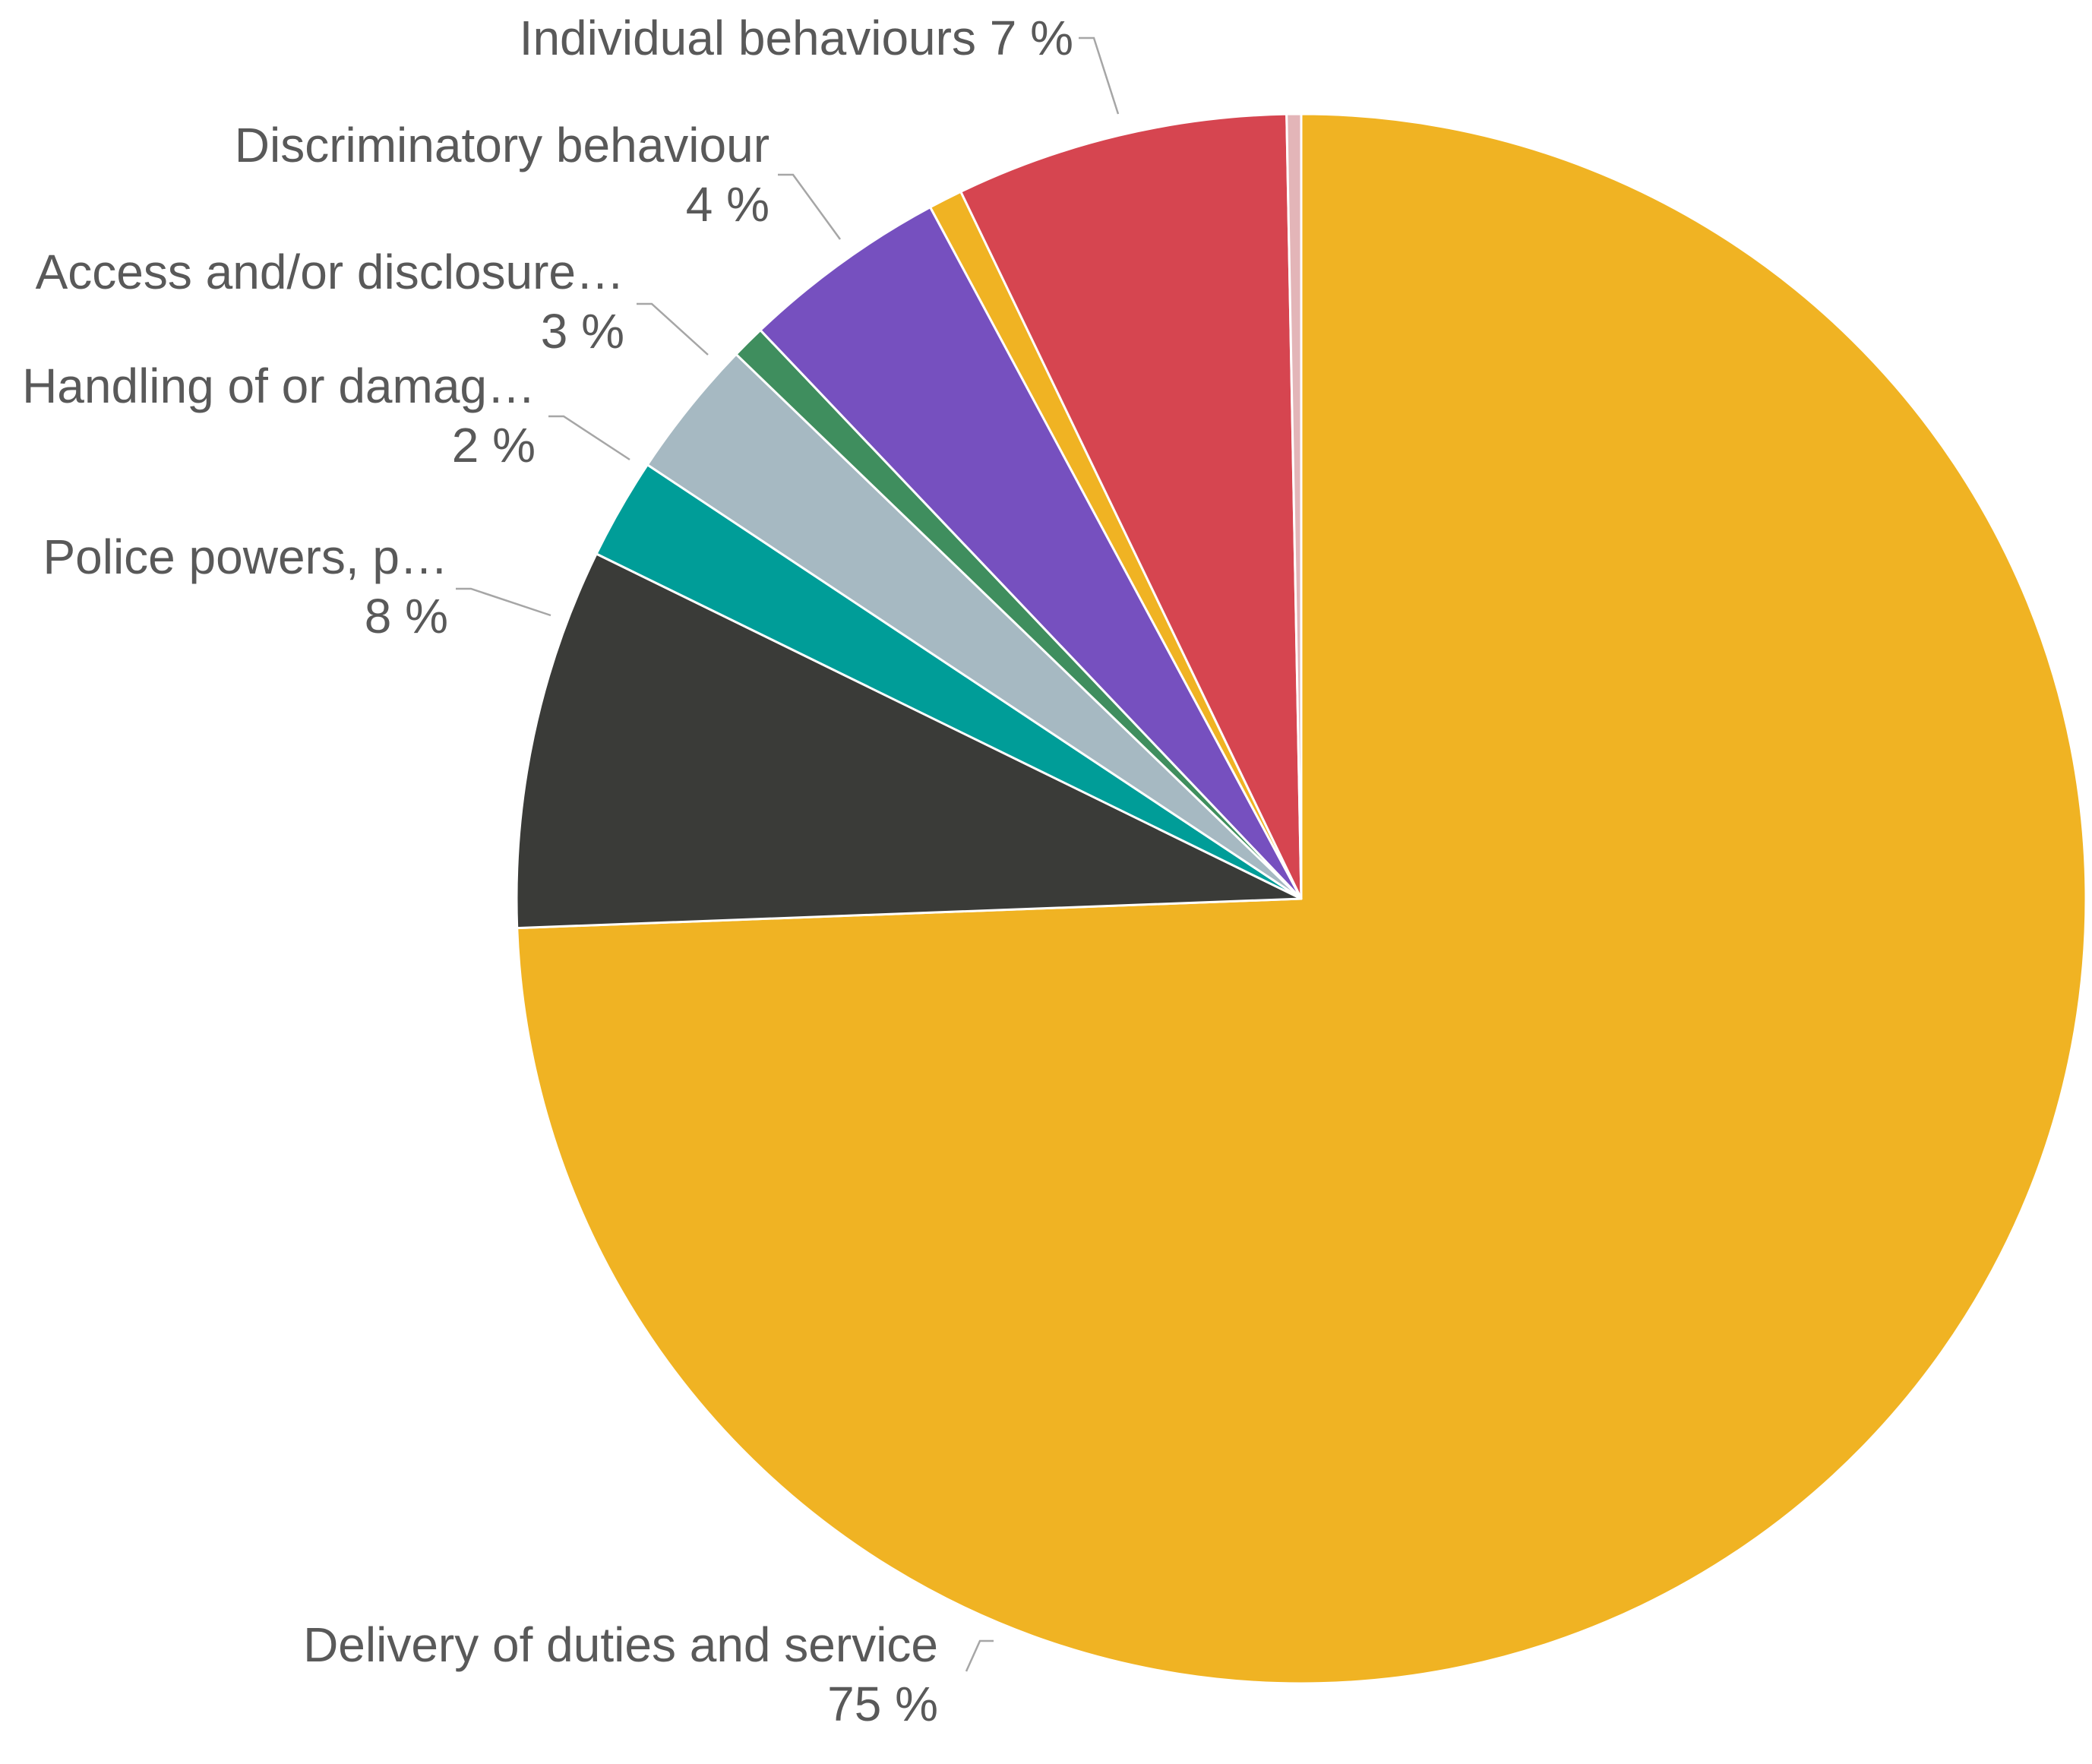 The height and width of the screenshot is (1764, 2092). What do you see at coordinates (882, 1704) in the screenshot?
I see `label-delivery-value: 75 %` at bounding box center [882, 1704].